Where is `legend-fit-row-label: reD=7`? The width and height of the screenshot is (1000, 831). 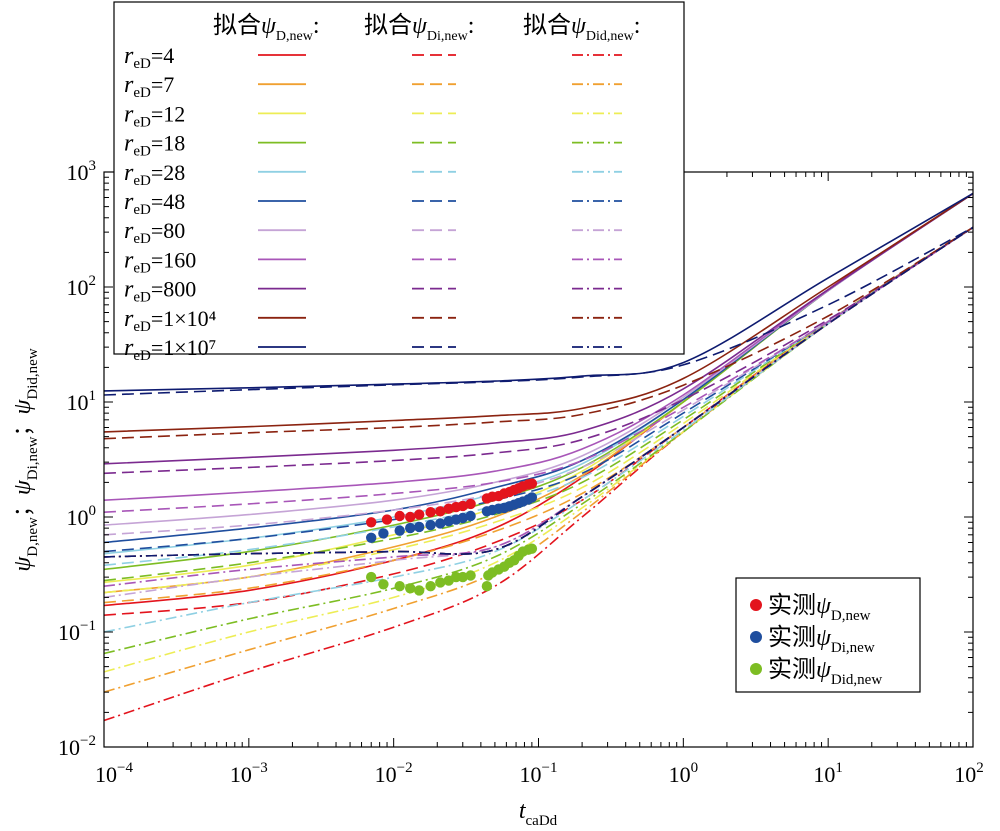 legend-fit-row-label: reD=7 is located at coordinates (149, 86).